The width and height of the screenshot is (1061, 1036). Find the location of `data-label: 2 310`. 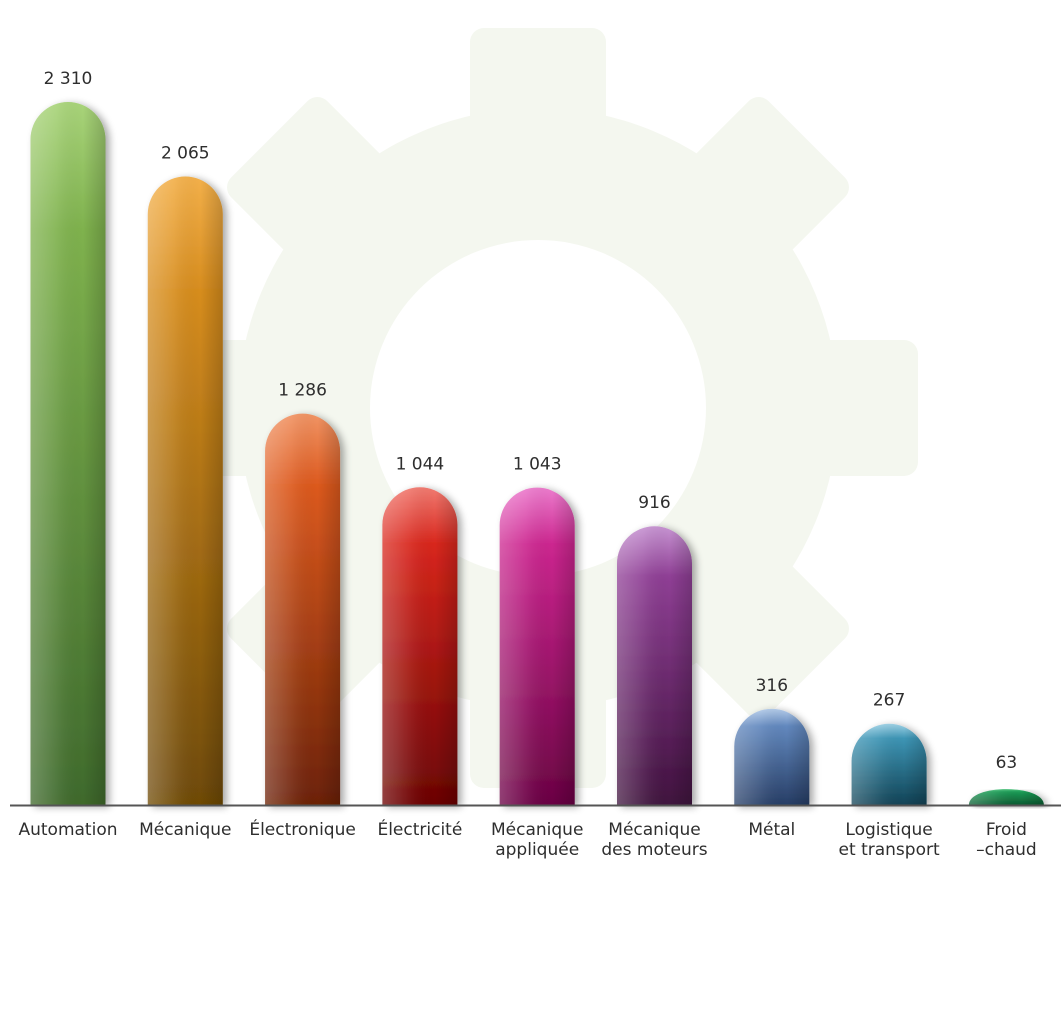

data-label: 2 310 is located at coordinates (68, 79).